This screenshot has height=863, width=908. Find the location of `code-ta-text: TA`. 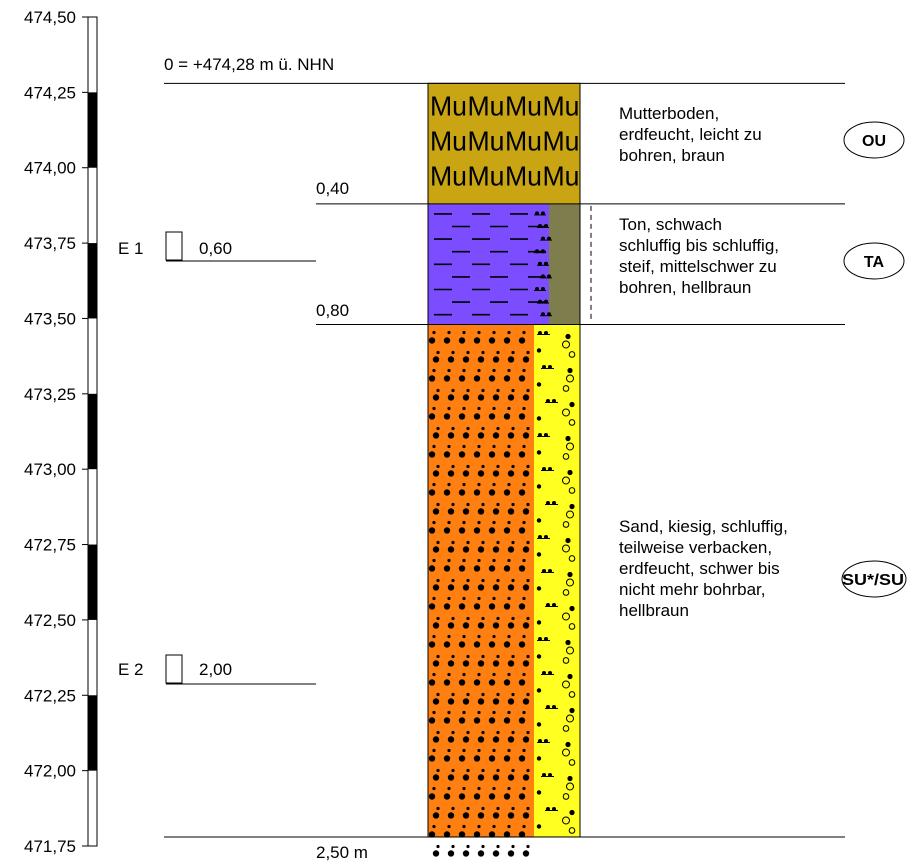

code-ta-text: TA is located at coordinates (874, 262).